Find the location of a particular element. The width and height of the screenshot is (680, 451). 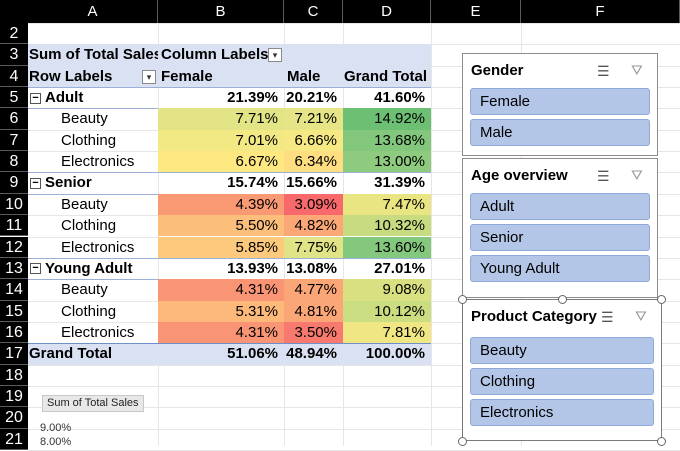

gender-slicer: Gender ☰ ⛛ Female Male is located at coordinates (560, 104).